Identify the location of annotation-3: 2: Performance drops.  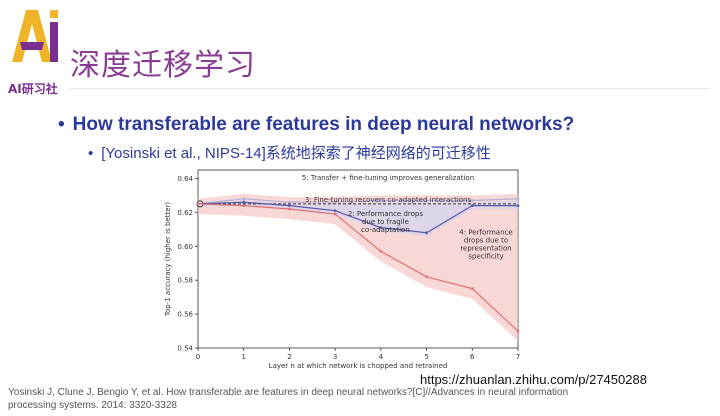
(386, 214).